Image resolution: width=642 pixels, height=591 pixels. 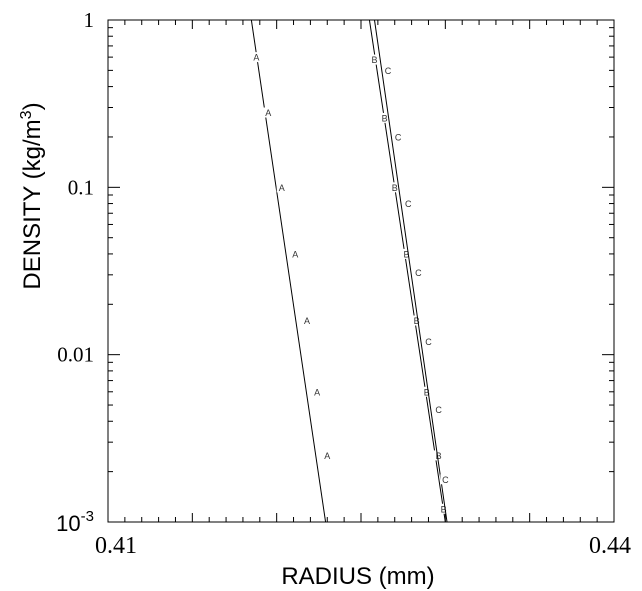 What do you see at coordinates (288, 271) in the screenshot?
I see `series-line-a` at bounding box center [288, 271].